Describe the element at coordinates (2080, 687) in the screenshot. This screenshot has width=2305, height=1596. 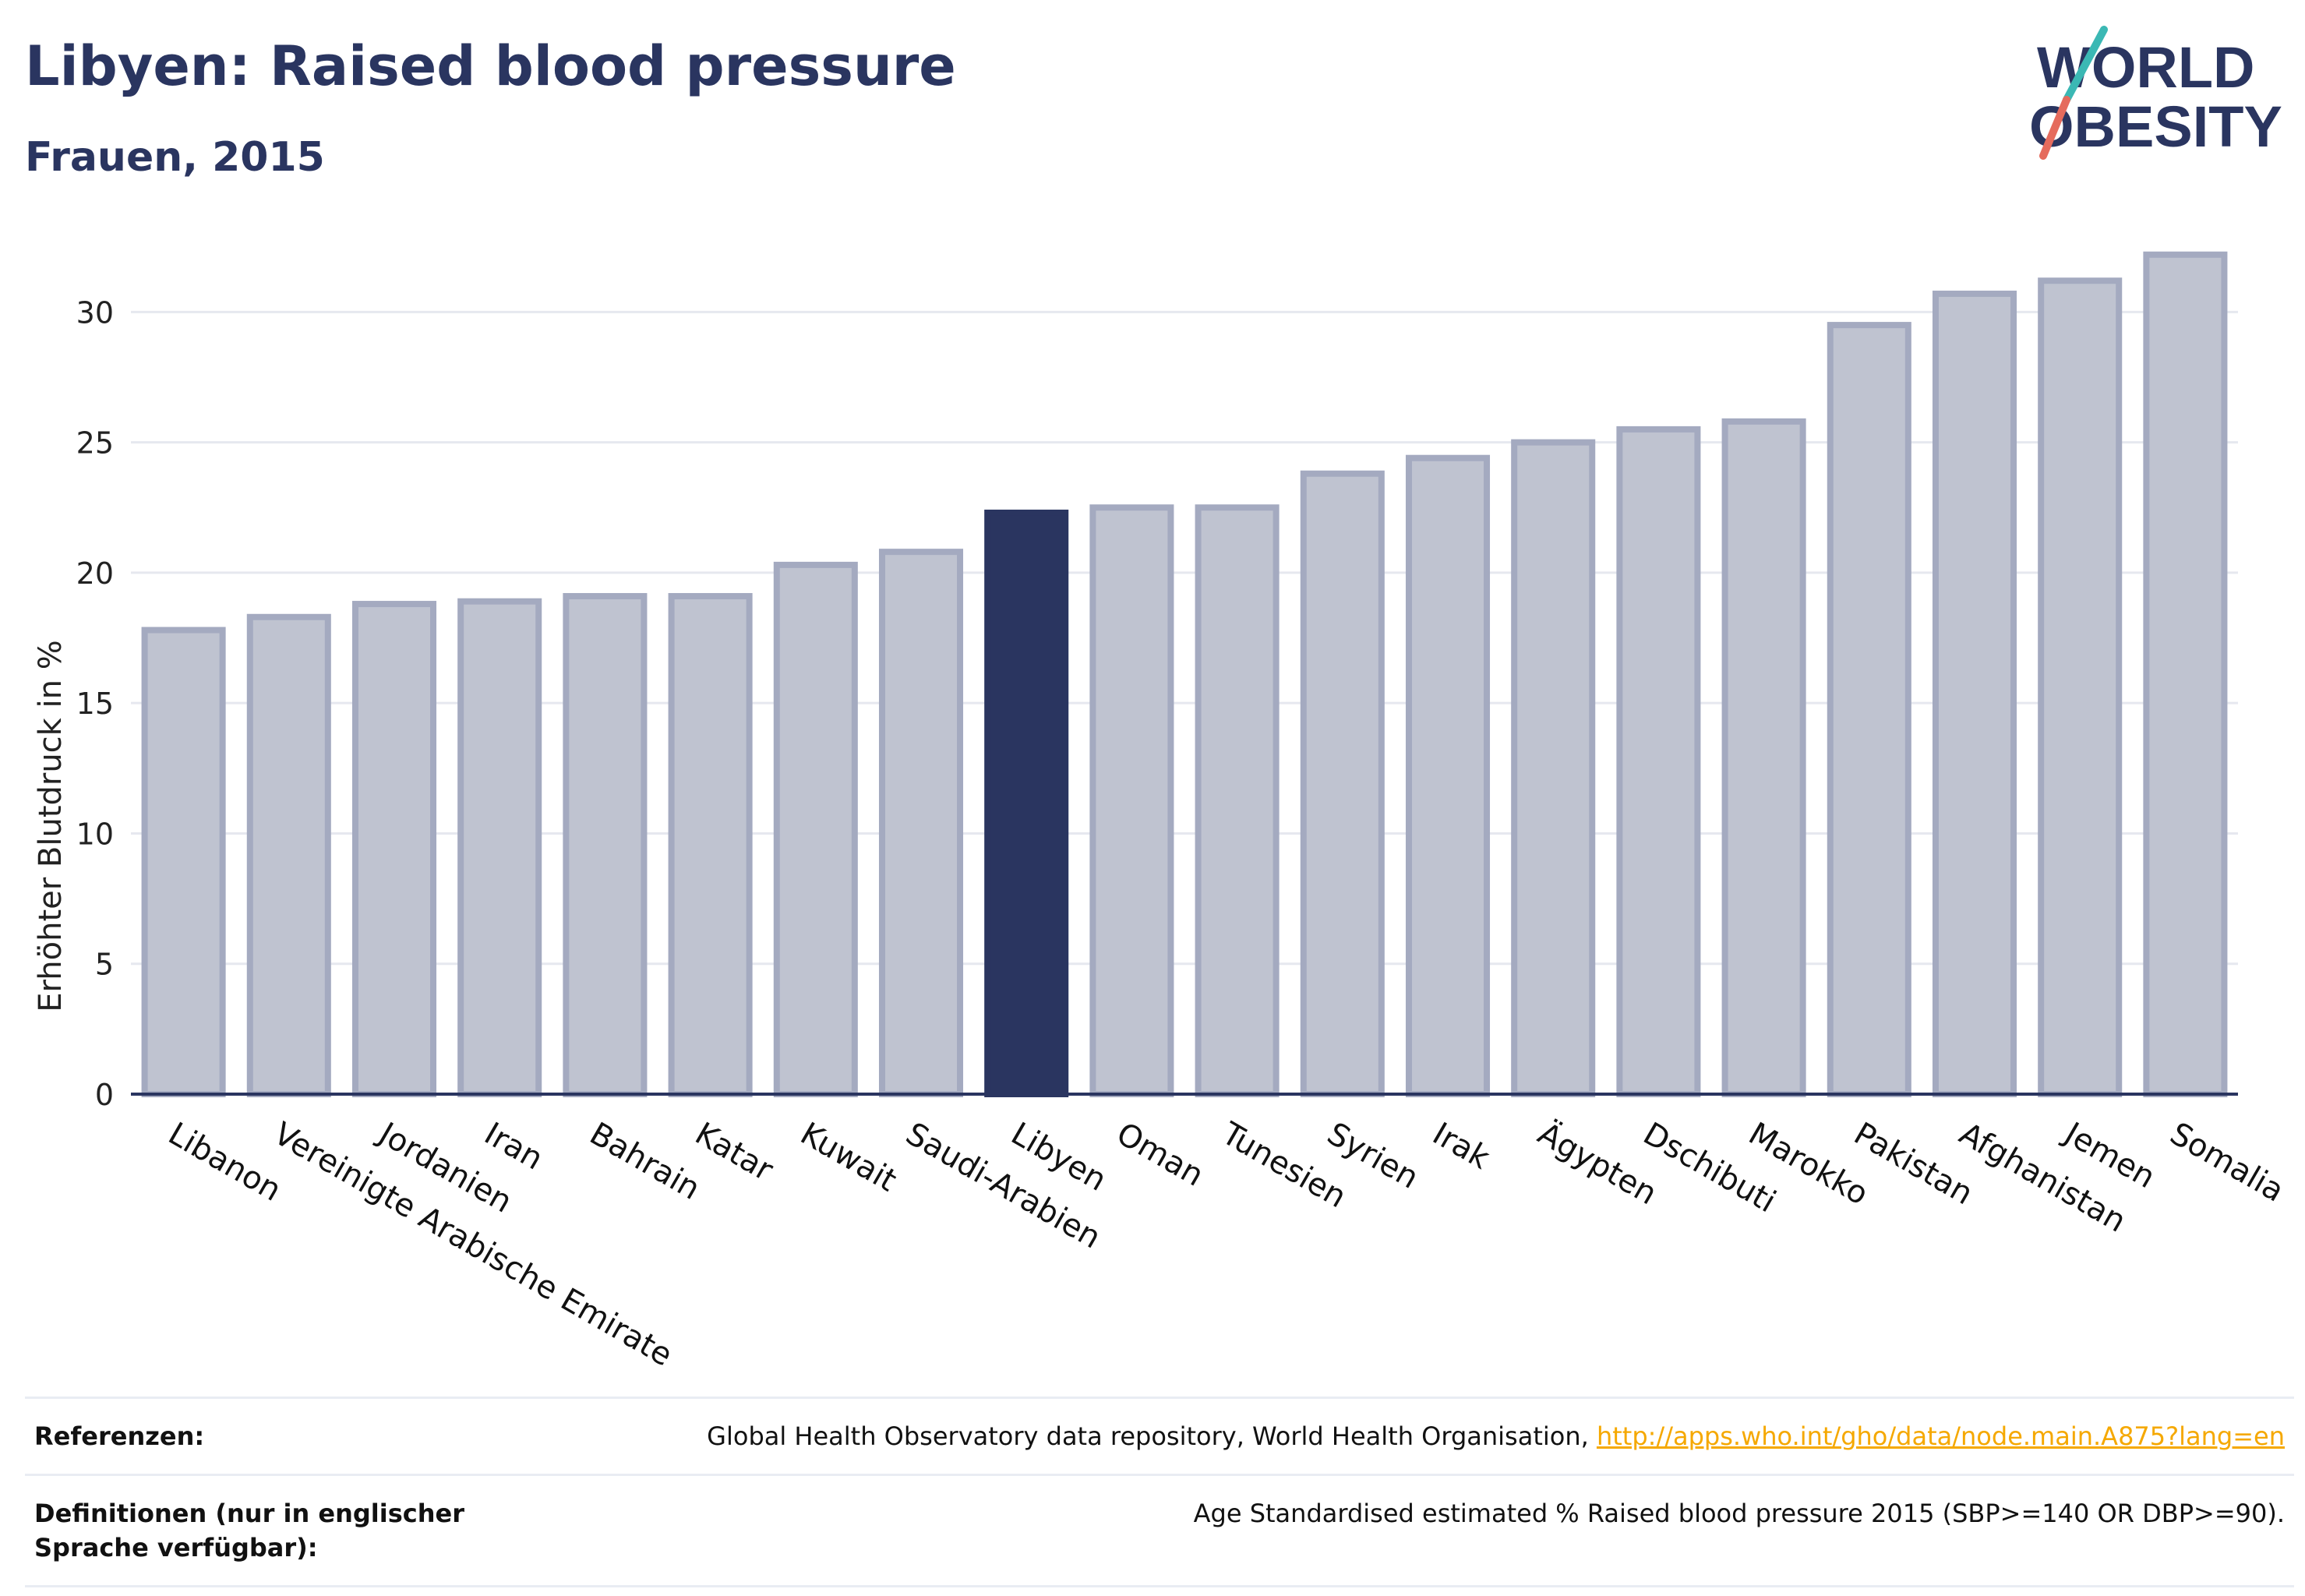
I see `bar-jemen` at that location.